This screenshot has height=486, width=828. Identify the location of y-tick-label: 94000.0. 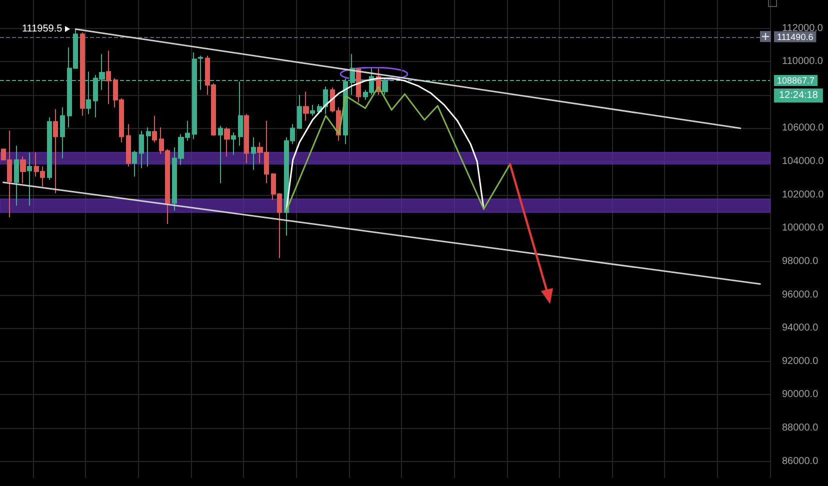
(800, 328).